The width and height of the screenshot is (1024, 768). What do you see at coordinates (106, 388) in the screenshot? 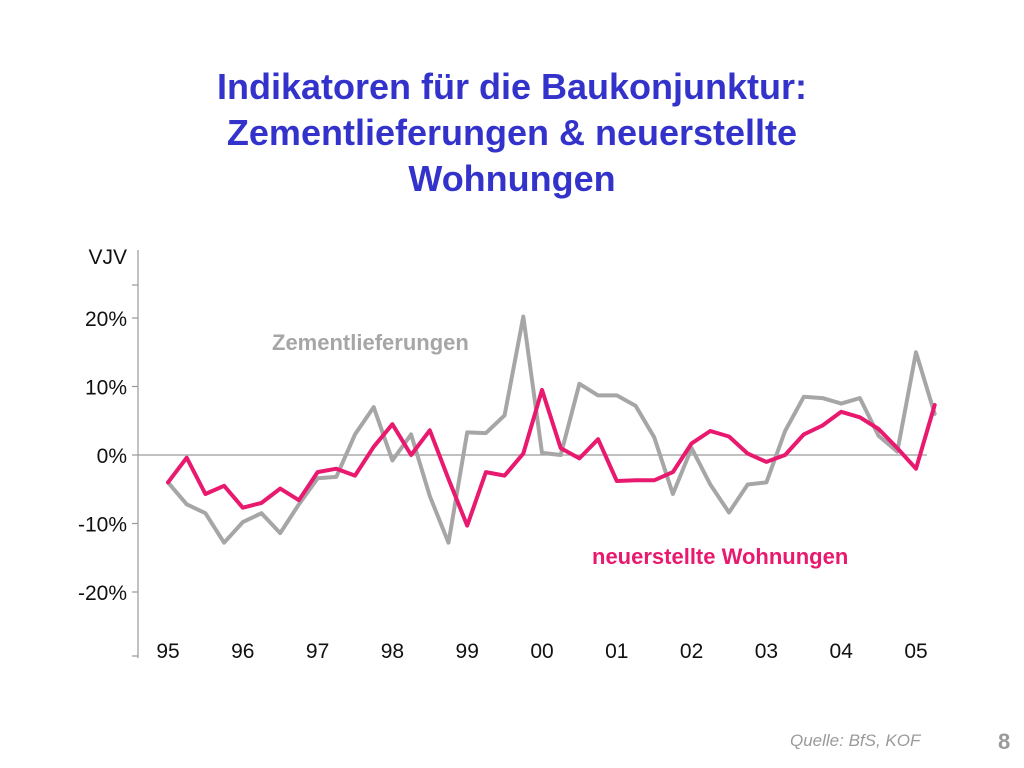
I see `y-tick-label: 10%` at bounding box center [106, 388].